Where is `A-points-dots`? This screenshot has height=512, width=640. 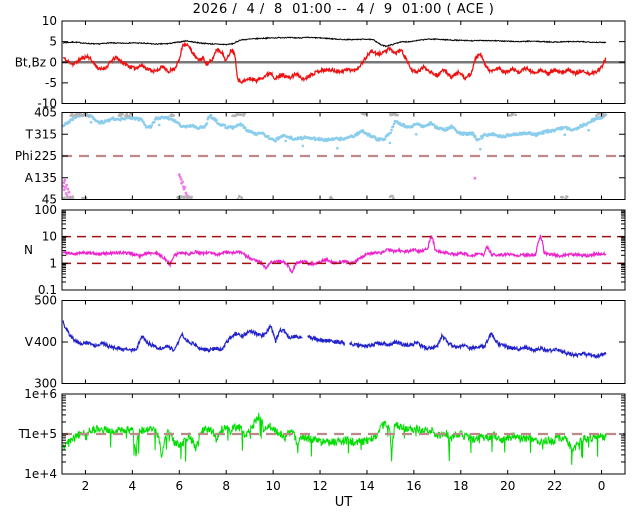 A-points-dots is located at coordinates (269, 186).